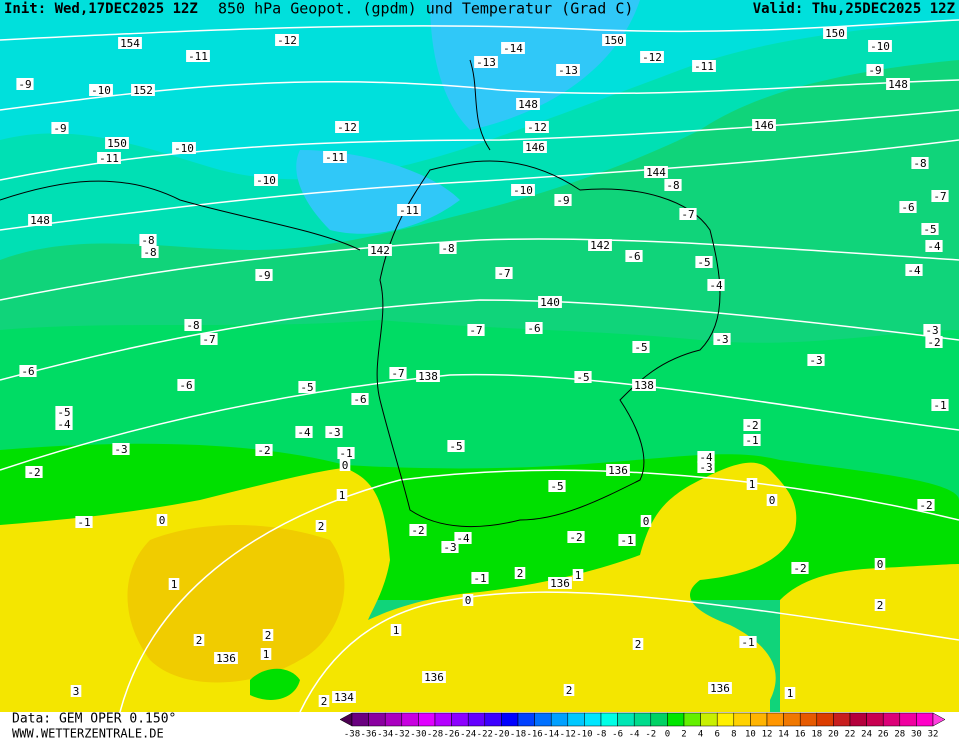  Describe the element at coordinates (747, 642) in the screenshot. I see `temperature-label: -1` at that location.